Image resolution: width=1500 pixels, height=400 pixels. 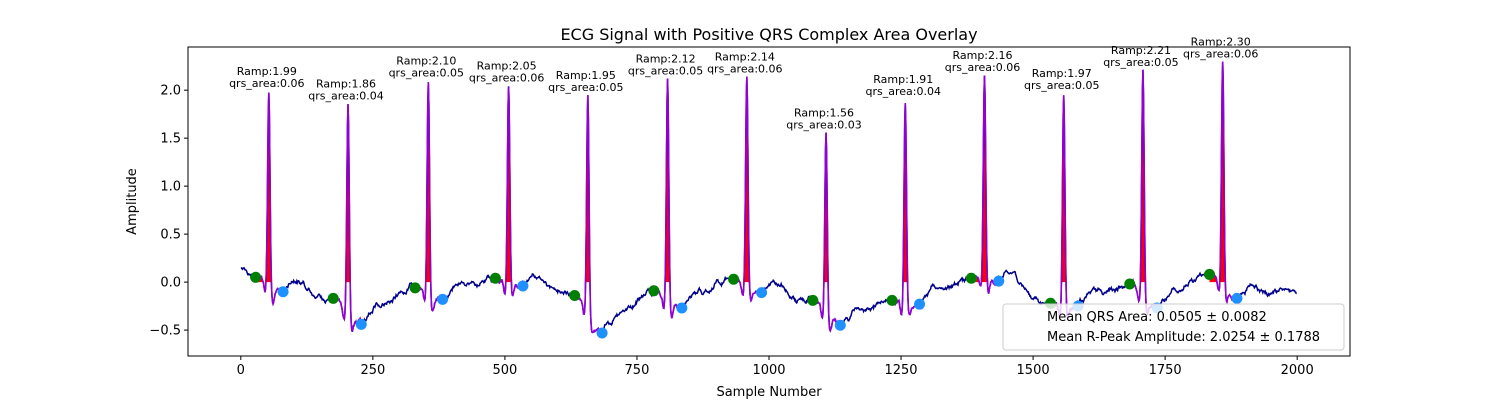 What do you see at coordinates (241, 370) in the screenshot?
I see `x-tick-label: 0` at bounding box center [241, 370].